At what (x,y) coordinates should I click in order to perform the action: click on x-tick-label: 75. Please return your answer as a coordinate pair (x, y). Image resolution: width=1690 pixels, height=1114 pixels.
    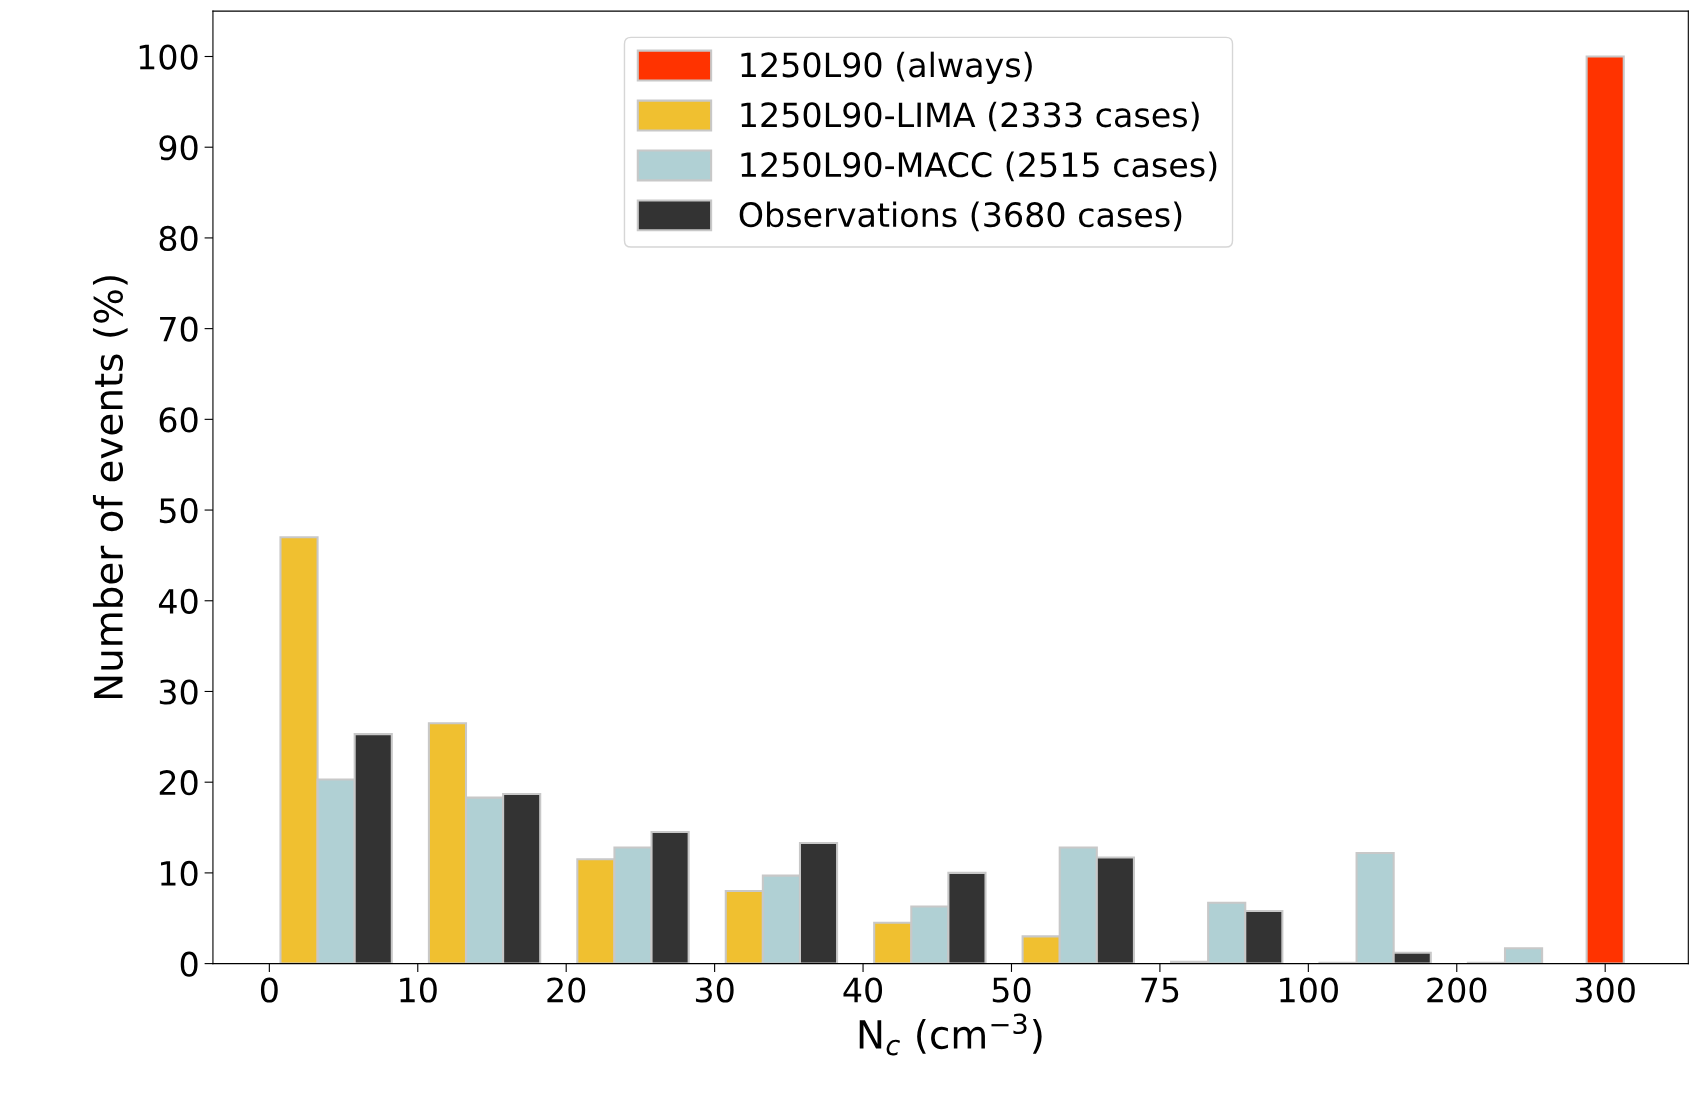
    Looking at the image, I should click on (1160, 990).